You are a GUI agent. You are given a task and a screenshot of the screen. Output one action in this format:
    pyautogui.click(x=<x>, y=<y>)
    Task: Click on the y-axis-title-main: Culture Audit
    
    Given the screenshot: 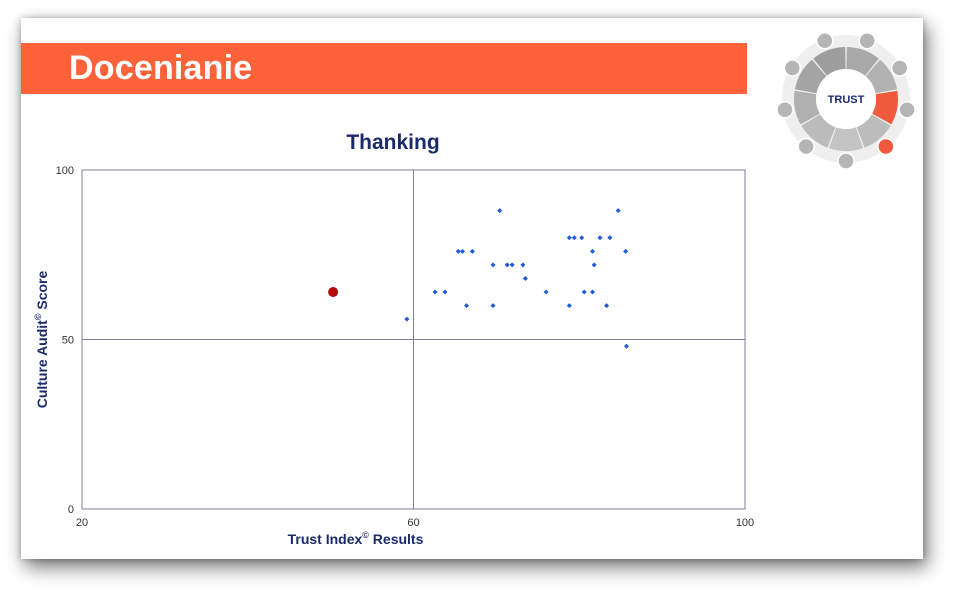 What is the action you would take?
    pyautogui.click(x=42, y=364)
    